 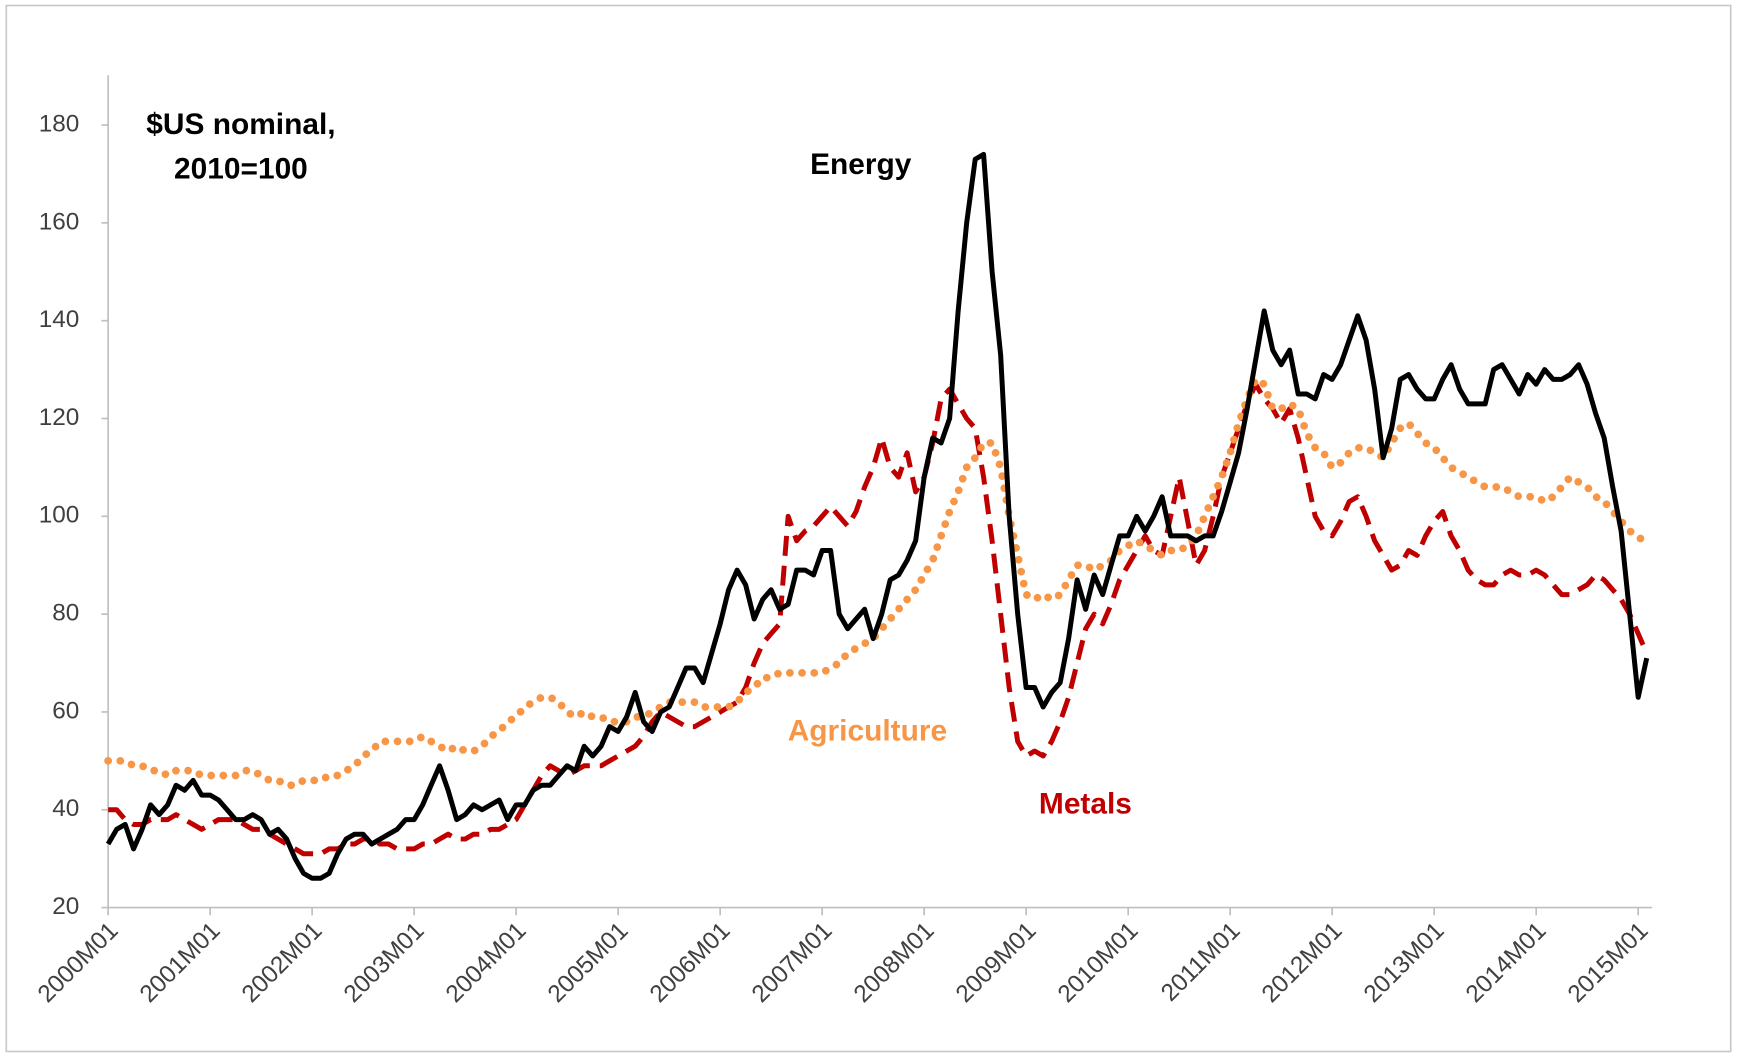 I want to click on series-label: Agriculture, so click(x=867, y=731).